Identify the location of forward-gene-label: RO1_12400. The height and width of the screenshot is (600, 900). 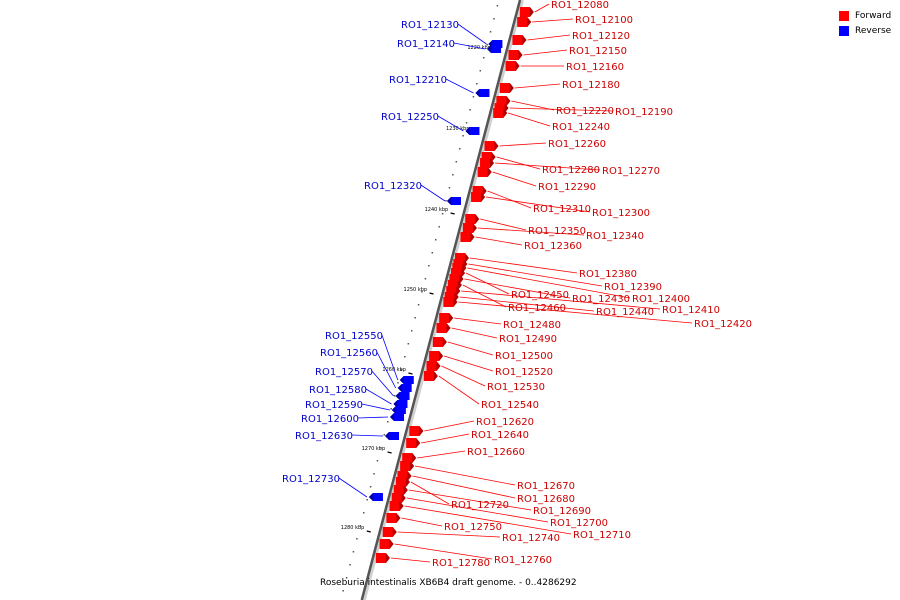
(661, 299).